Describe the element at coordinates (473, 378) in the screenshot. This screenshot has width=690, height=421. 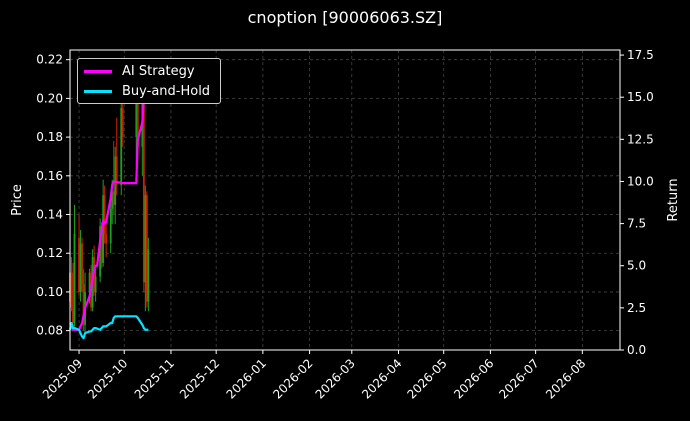
I see `x-tick-label: 2026-06` at that location.